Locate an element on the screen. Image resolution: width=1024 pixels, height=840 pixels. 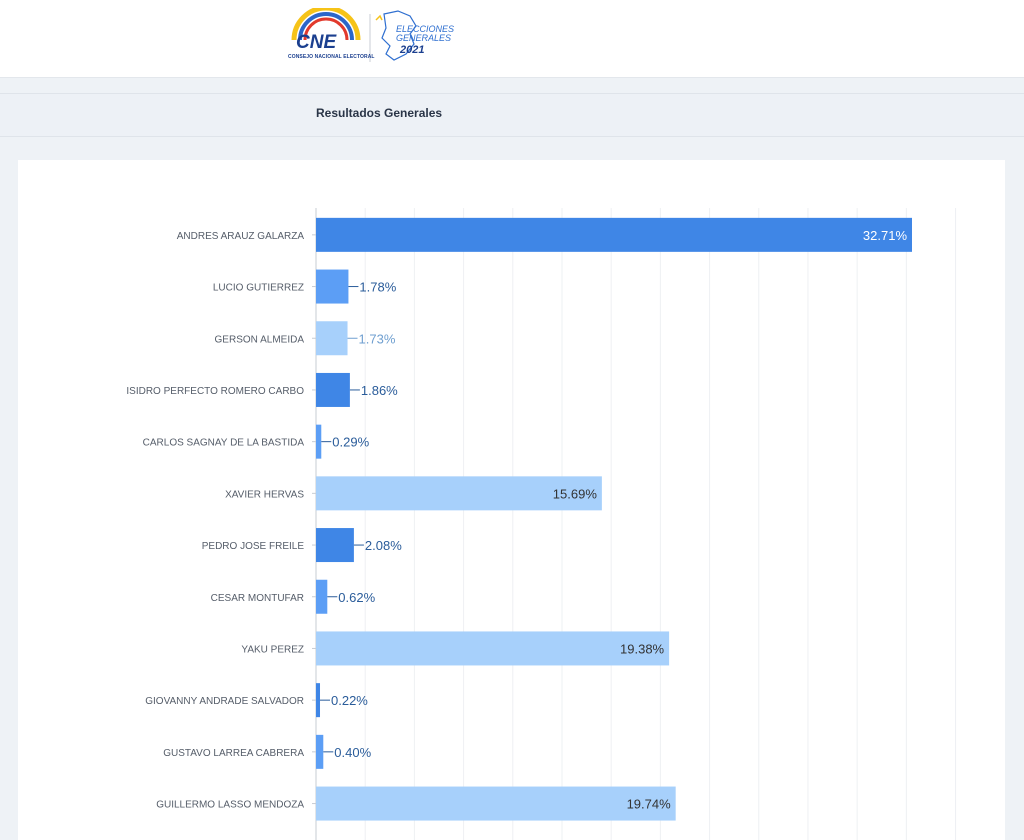
value-label: 15.69% is located at coordinates (575, 493).